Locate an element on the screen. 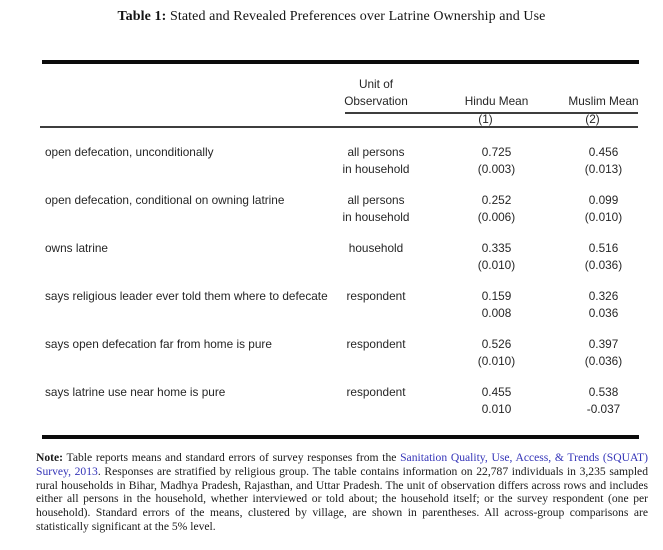  muslim-mean-cell: 0.397 (0.036) is located at coordinates (603, 353).